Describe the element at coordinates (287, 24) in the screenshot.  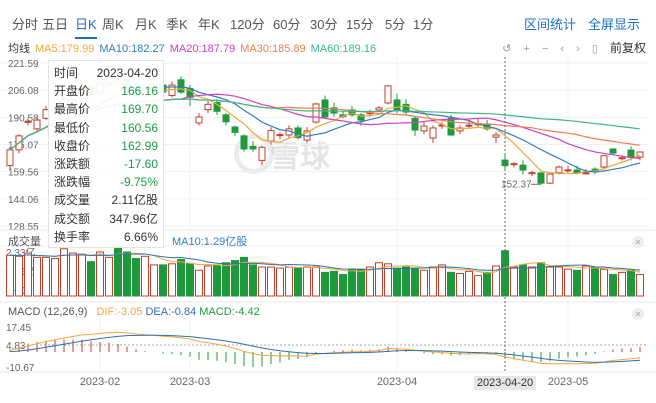
I see `tab-8: 60分` at that location.